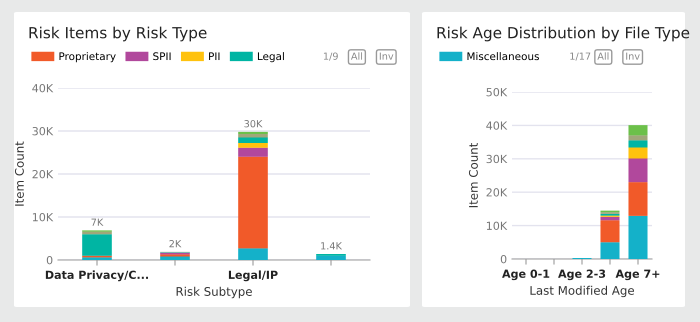 The width and height of the screenshot is (700, 322). Describe the element at coordinates (118, 34) in the screenshot. I see `chart-title: Risk Items by Risk Type` at that location.